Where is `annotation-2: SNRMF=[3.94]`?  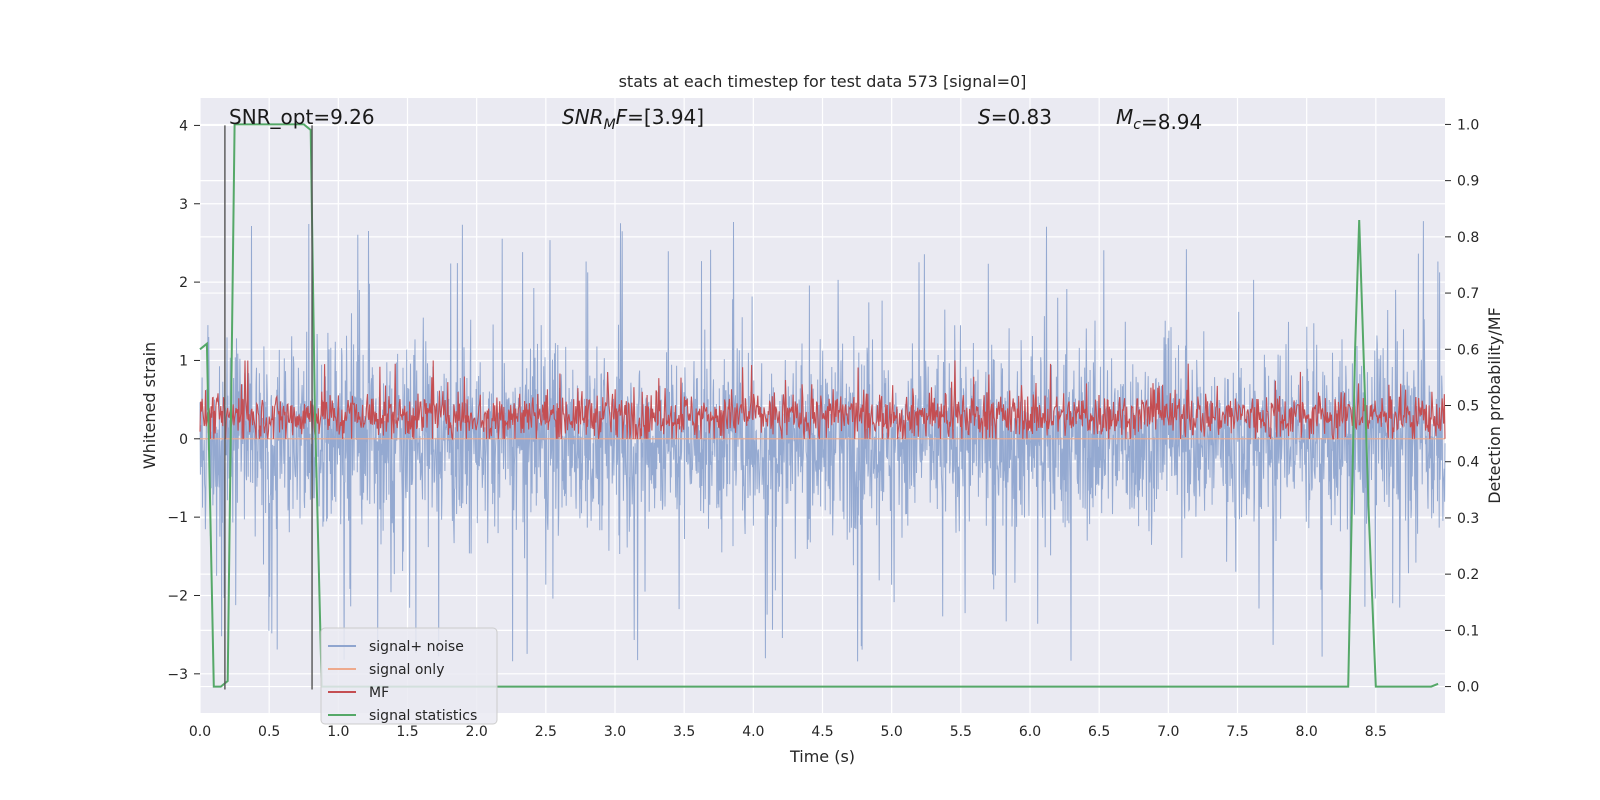
annotation-2: SNRMF=[3.94] is located at coordinates (633, 119).